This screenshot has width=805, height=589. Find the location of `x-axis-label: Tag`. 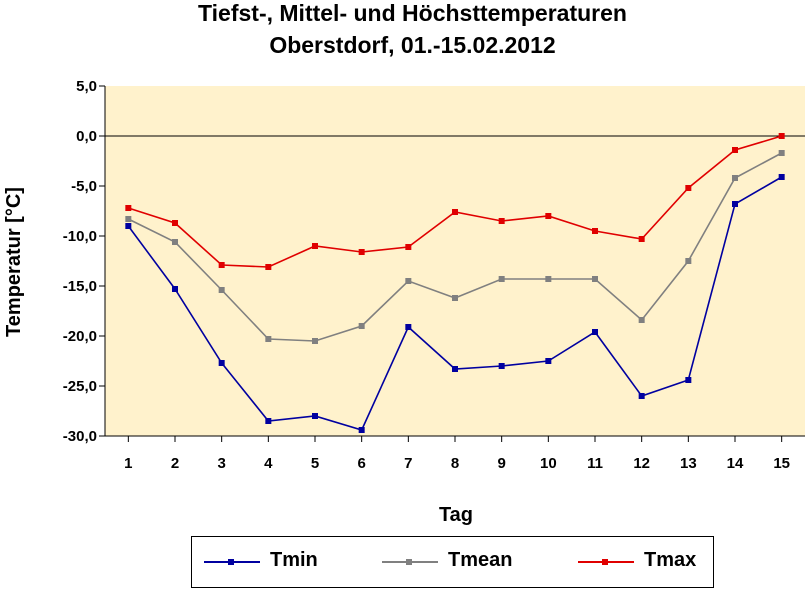

x-axis-label: Tag is located at coordinates (456, 515).